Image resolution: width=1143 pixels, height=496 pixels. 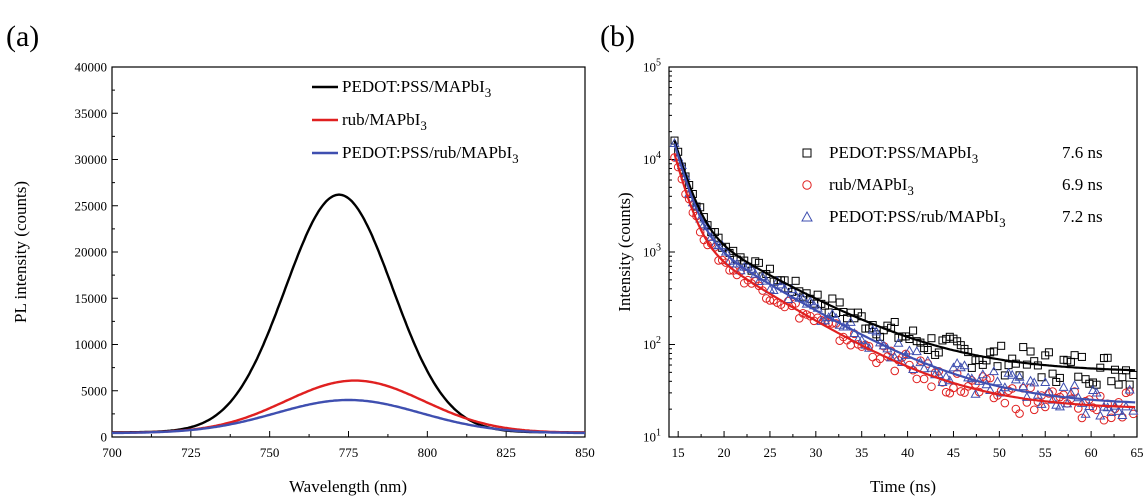 I want to click on y-tick-label-b: 10², so click(x=652, y=343).